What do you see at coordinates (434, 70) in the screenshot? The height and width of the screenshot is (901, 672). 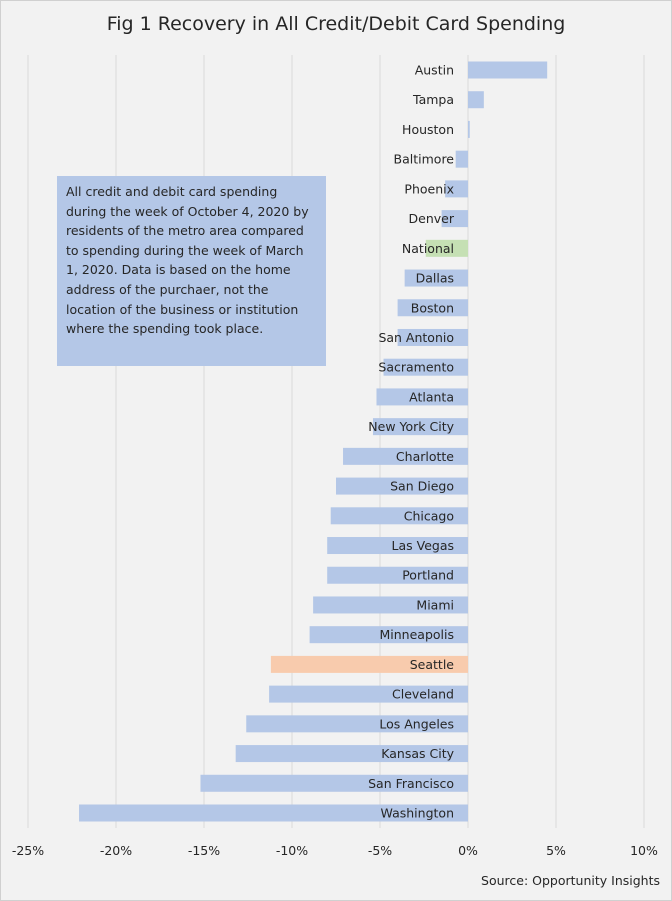 I see `category-label: Austin` at bounding box center [434, 70].